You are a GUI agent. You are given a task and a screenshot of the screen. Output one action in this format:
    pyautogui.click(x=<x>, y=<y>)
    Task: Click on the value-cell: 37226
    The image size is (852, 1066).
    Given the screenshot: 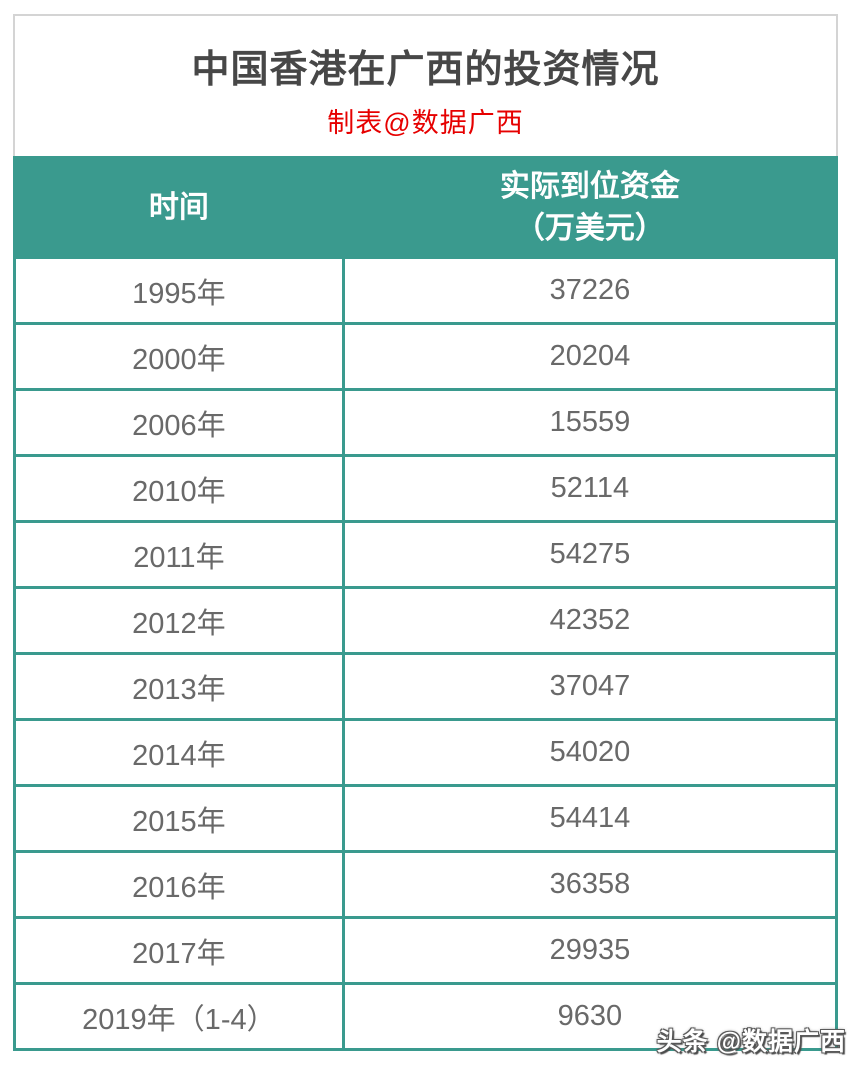 What is the action you would take?
    pyautogui.click(x=590, y=290)
    